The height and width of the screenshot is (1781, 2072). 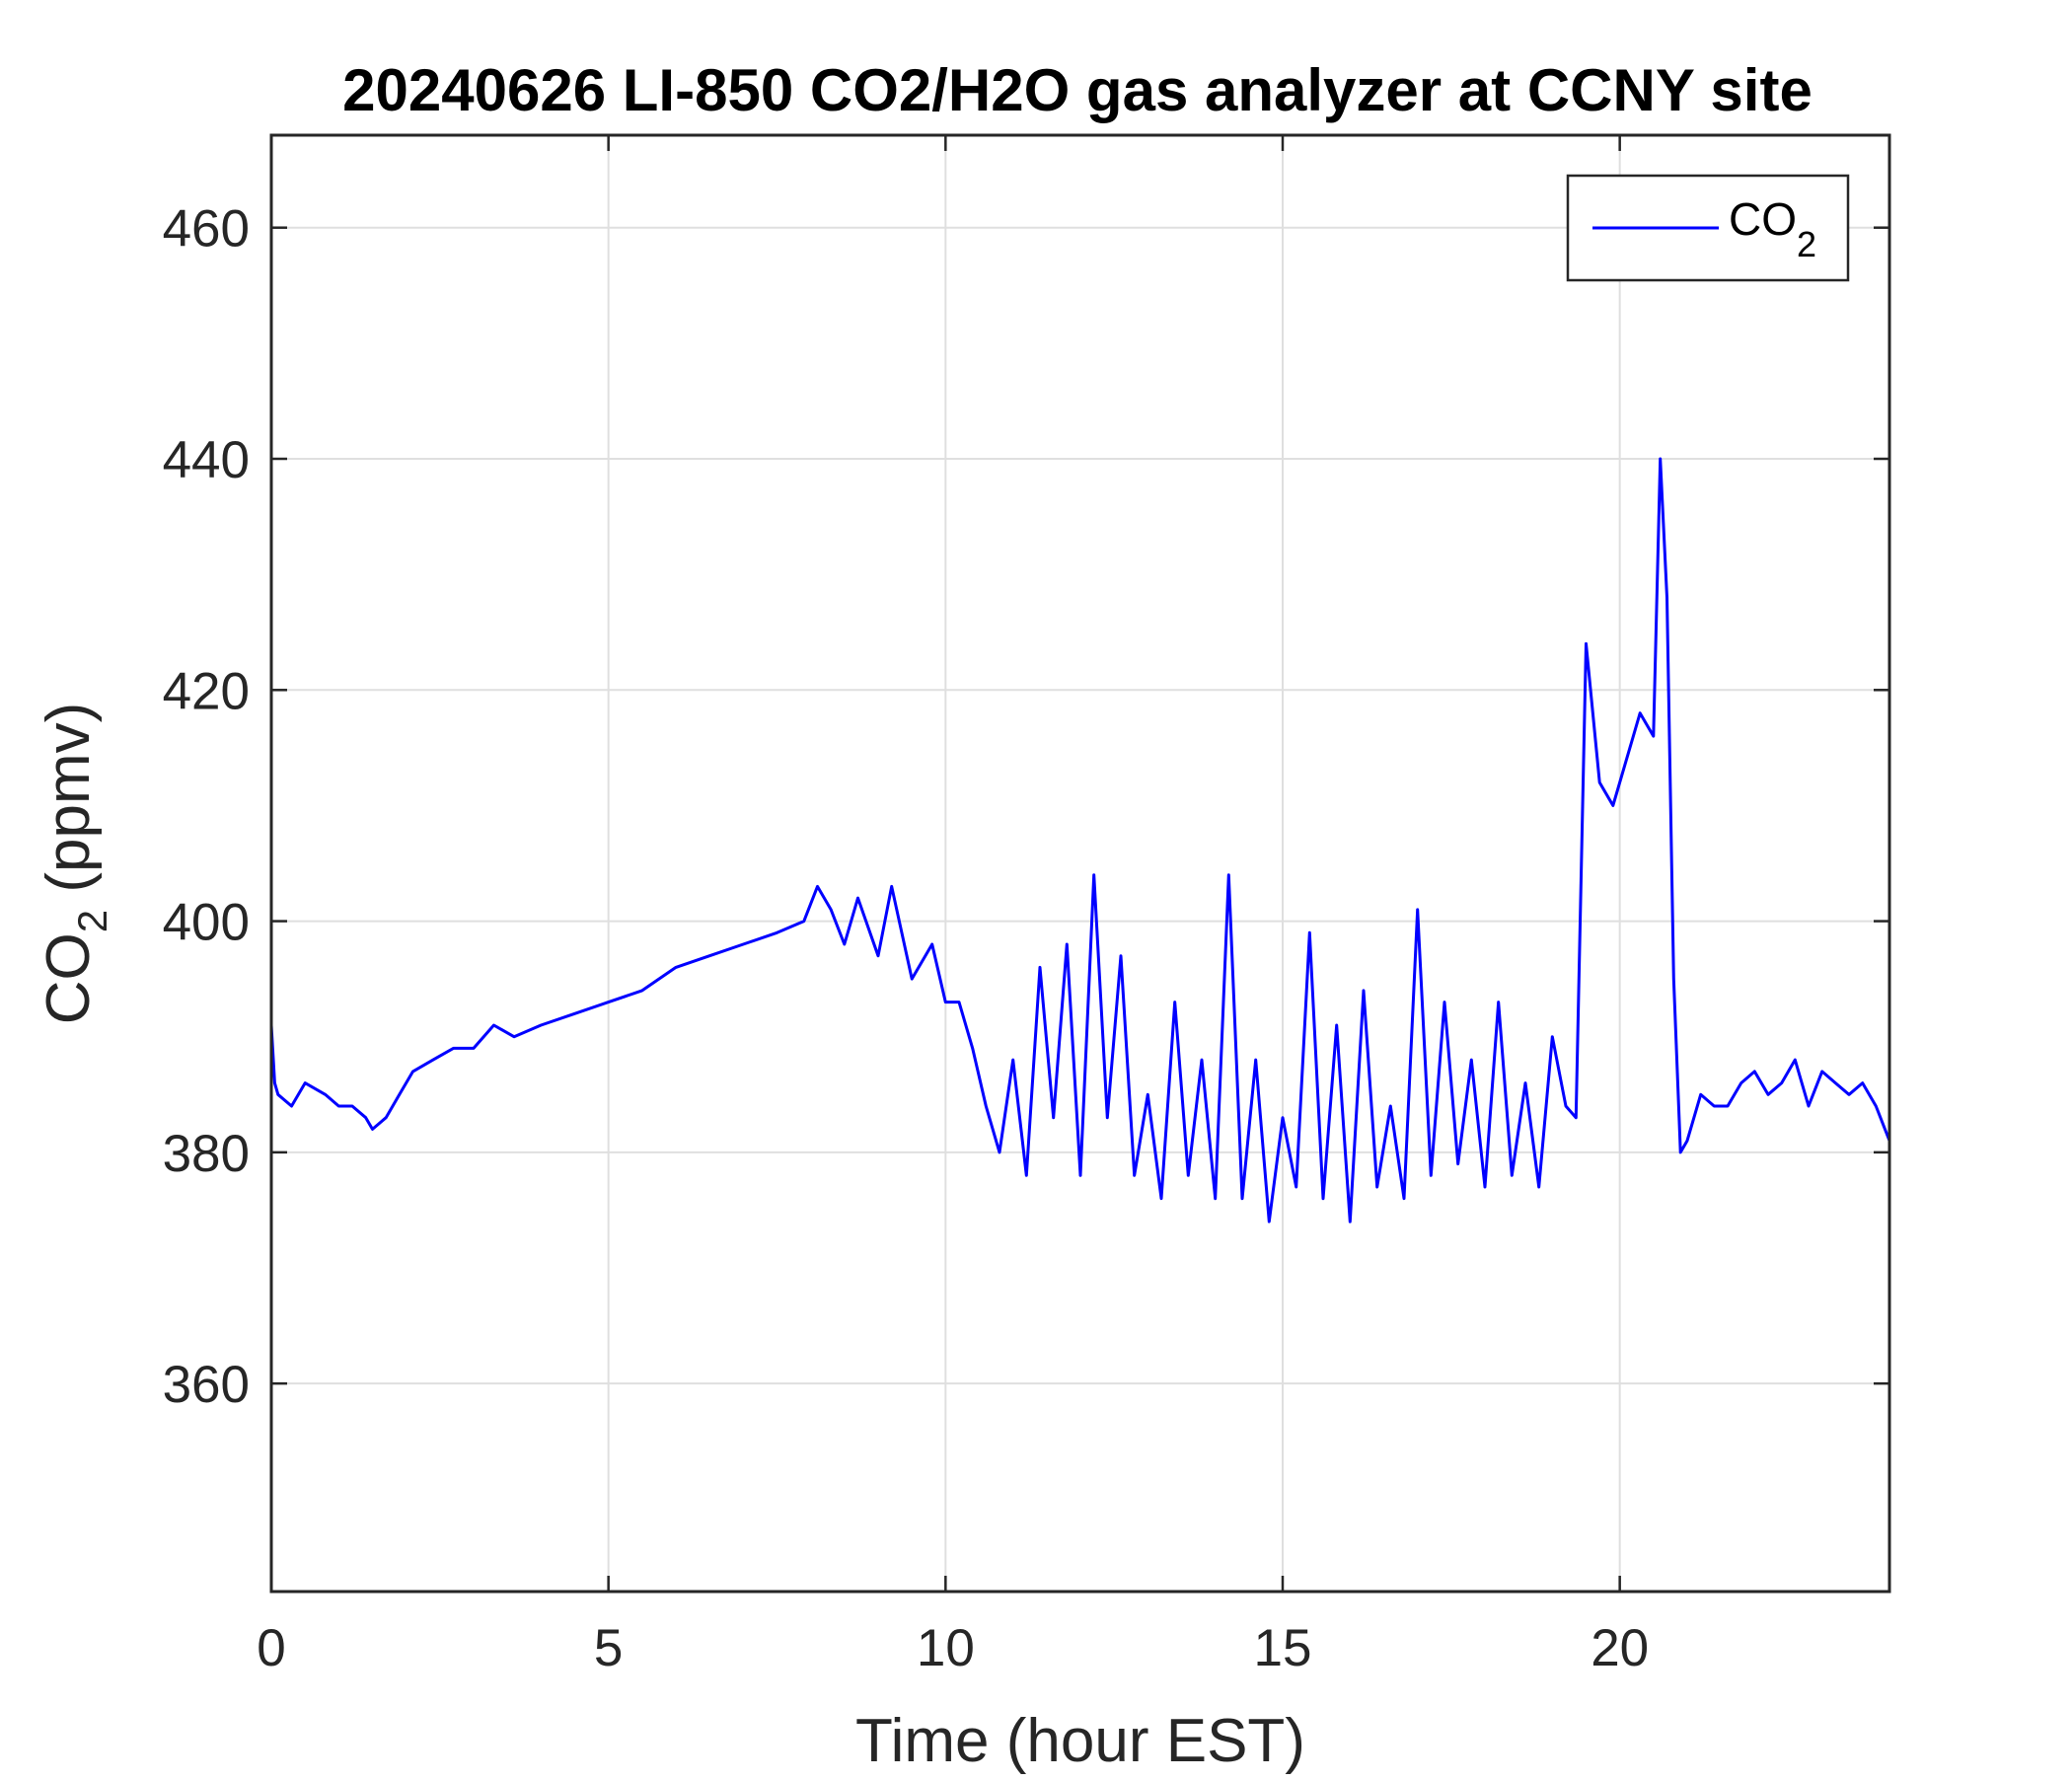 What do you see at coordinates (1620, 1648) in the screenshot?
I see `x-tick-label: 20` at bounding box center [1620, 1648].